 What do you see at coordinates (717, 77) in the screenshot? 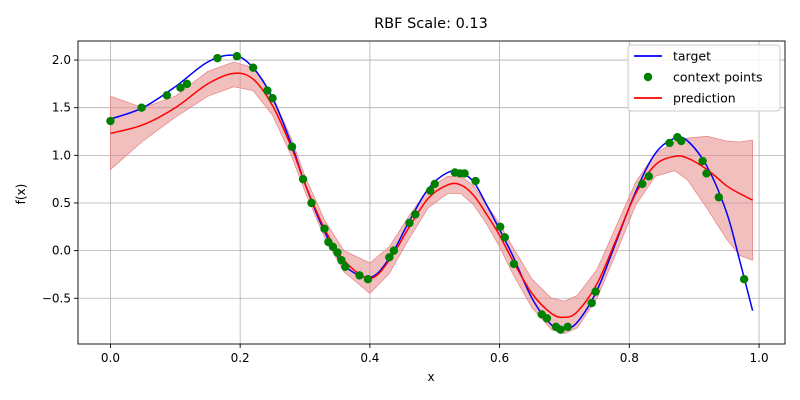
I see `legend-item-context-points-label: context points` at bounding box center [717, 77].